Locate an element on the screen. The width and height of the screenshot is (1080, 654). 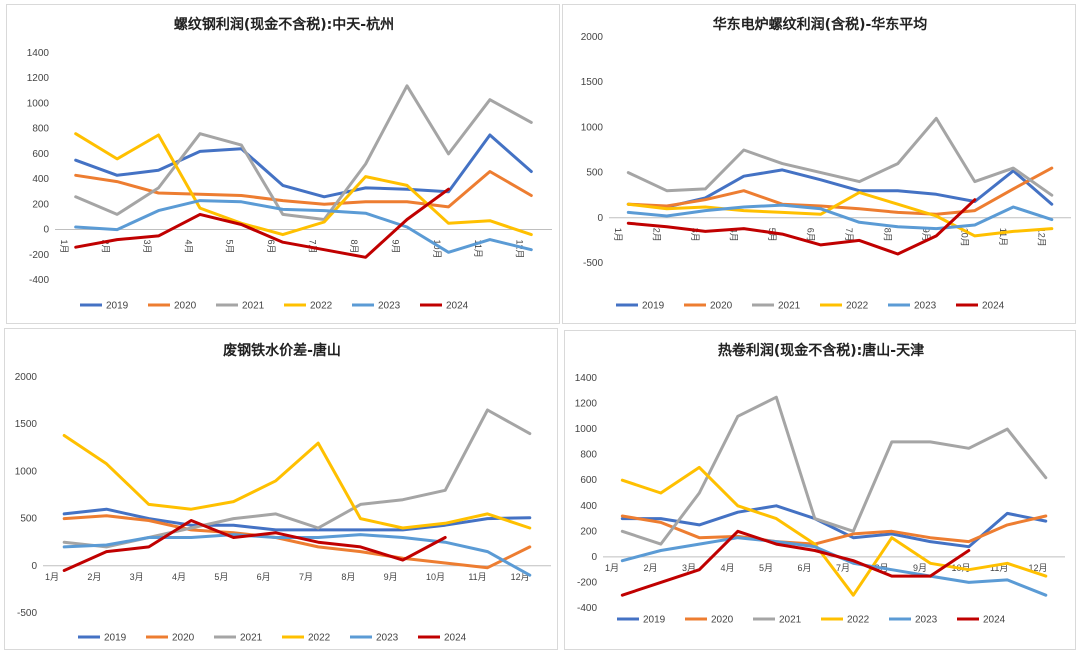
legend-item-2020: 2020 is located at coordinates (709, 620).